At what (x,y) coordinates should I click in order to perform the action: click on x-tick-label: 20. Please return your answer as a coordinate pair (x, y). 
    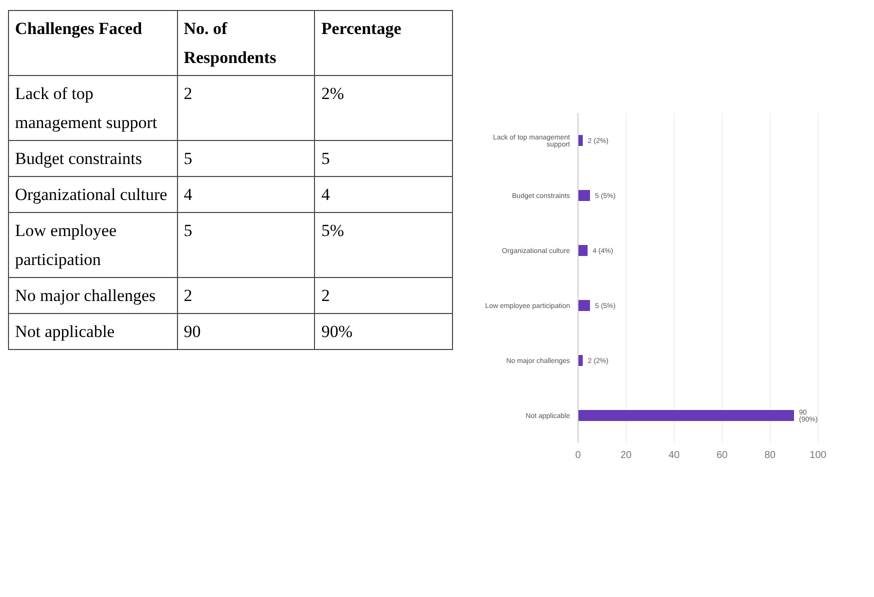
    Looking at the image, I should click on (626, 456).